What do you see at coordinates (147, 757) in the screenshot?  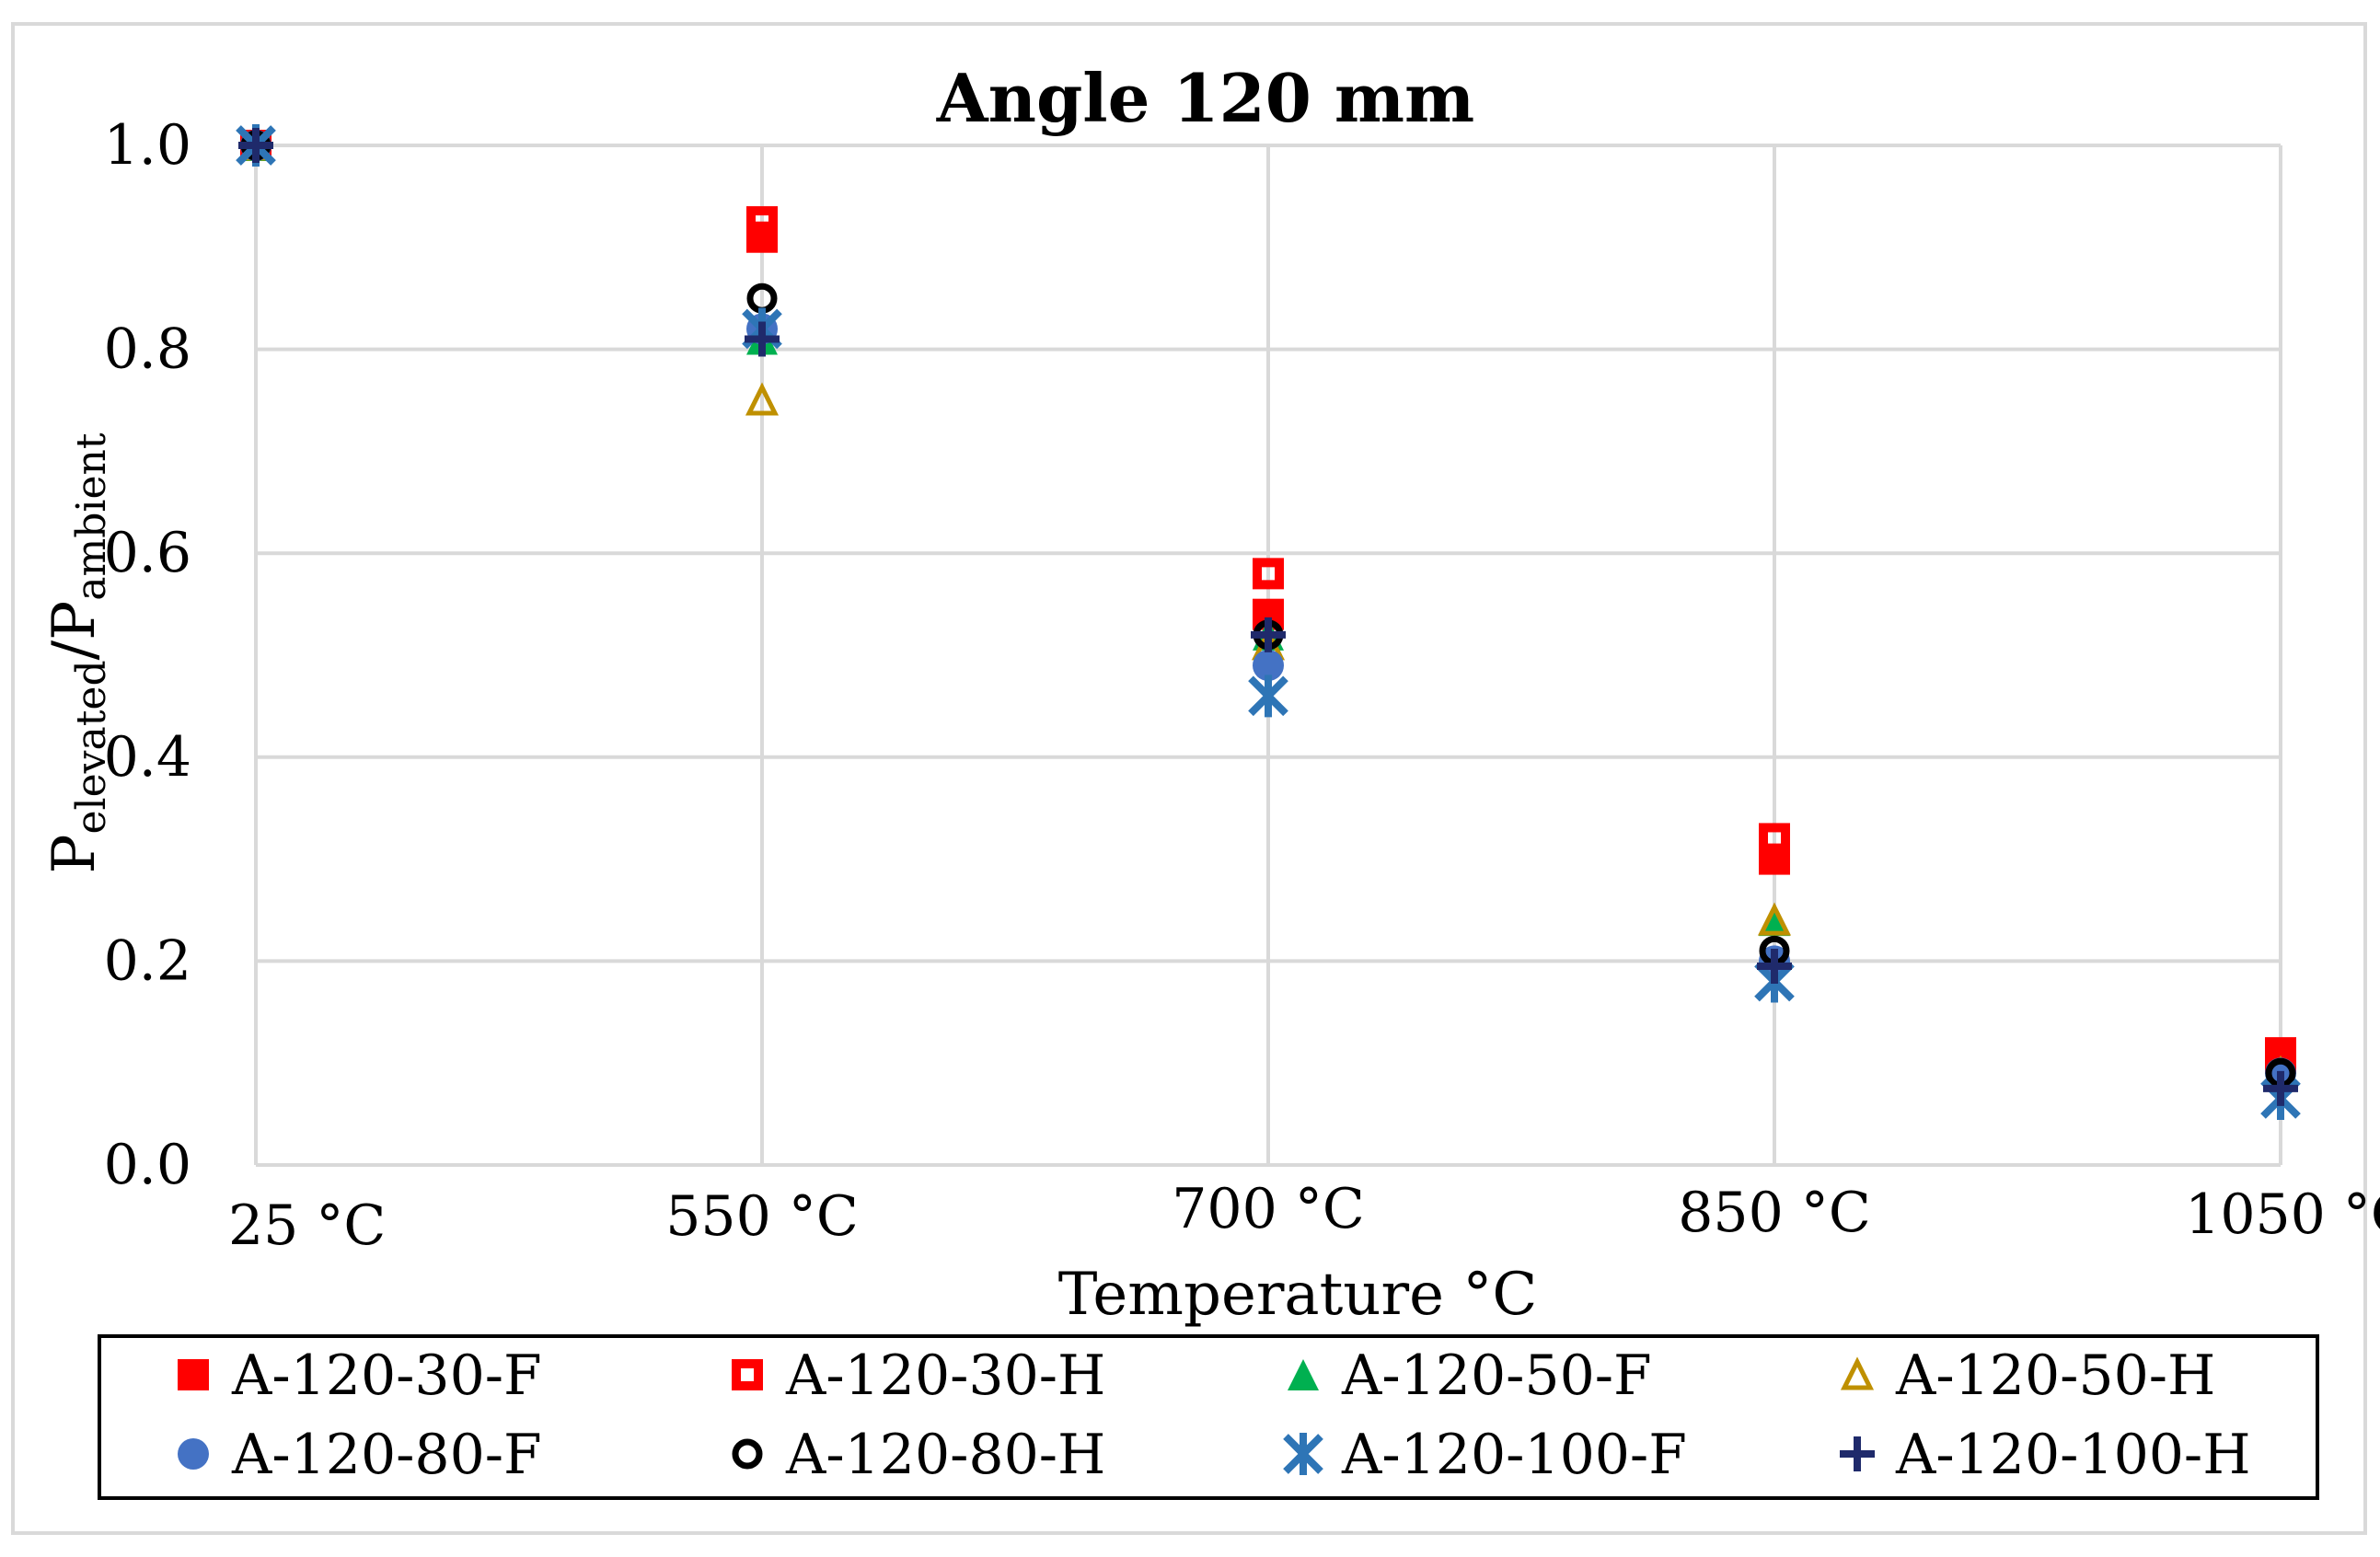 I see `y-tick-label-2: 0.4` at bounding box center [147, 757].